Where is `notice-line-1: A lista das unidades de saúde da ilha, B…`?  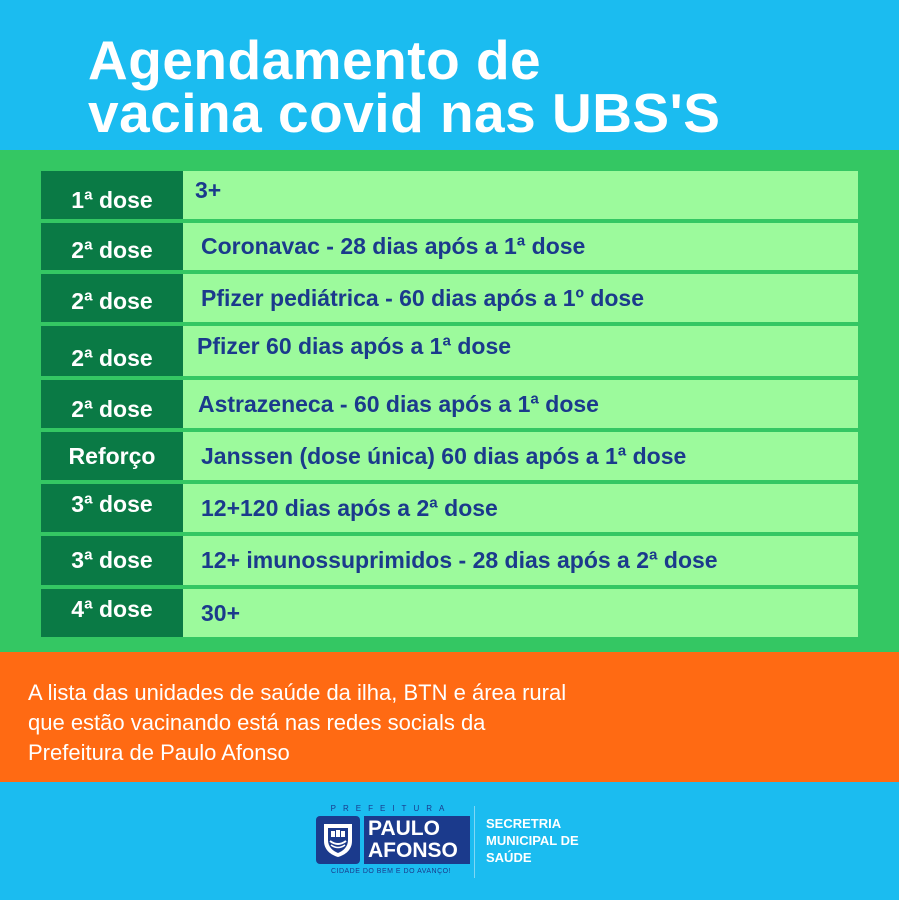 notice-line-1: A lista das unidades de saúde da ilha, B… is located at coordinates (297, 692).